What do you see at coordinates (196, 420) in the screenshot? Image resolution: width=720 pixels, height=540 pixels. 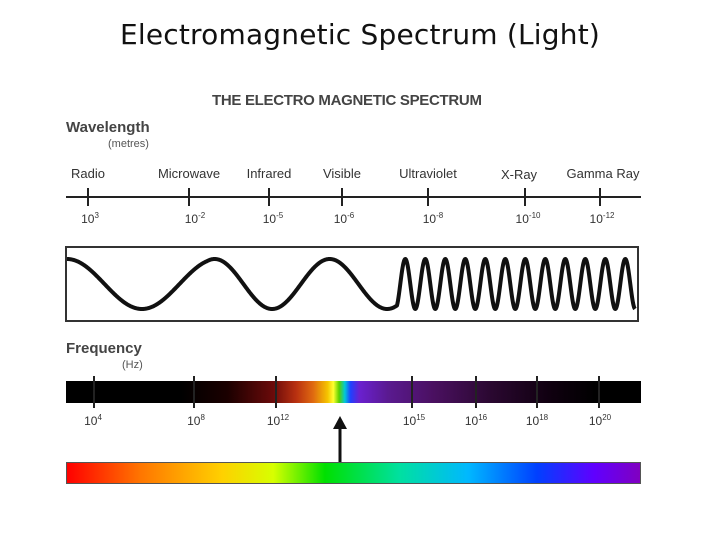 I see `frequency-tick-label: 10⁸` at bounding box center [196, 420].